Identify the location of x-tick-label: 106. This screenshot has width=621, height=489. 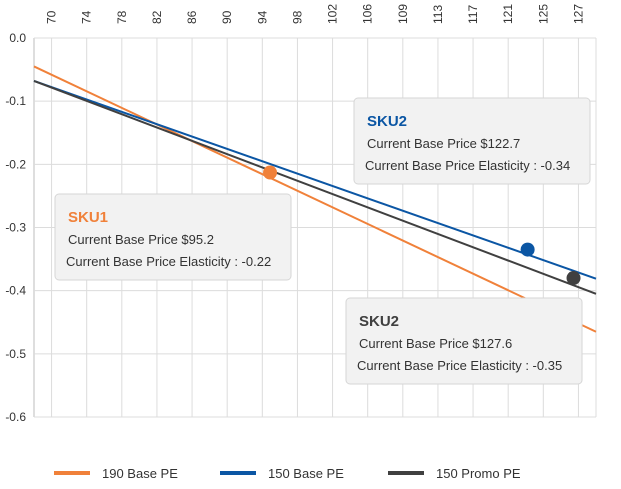
(368, 14).